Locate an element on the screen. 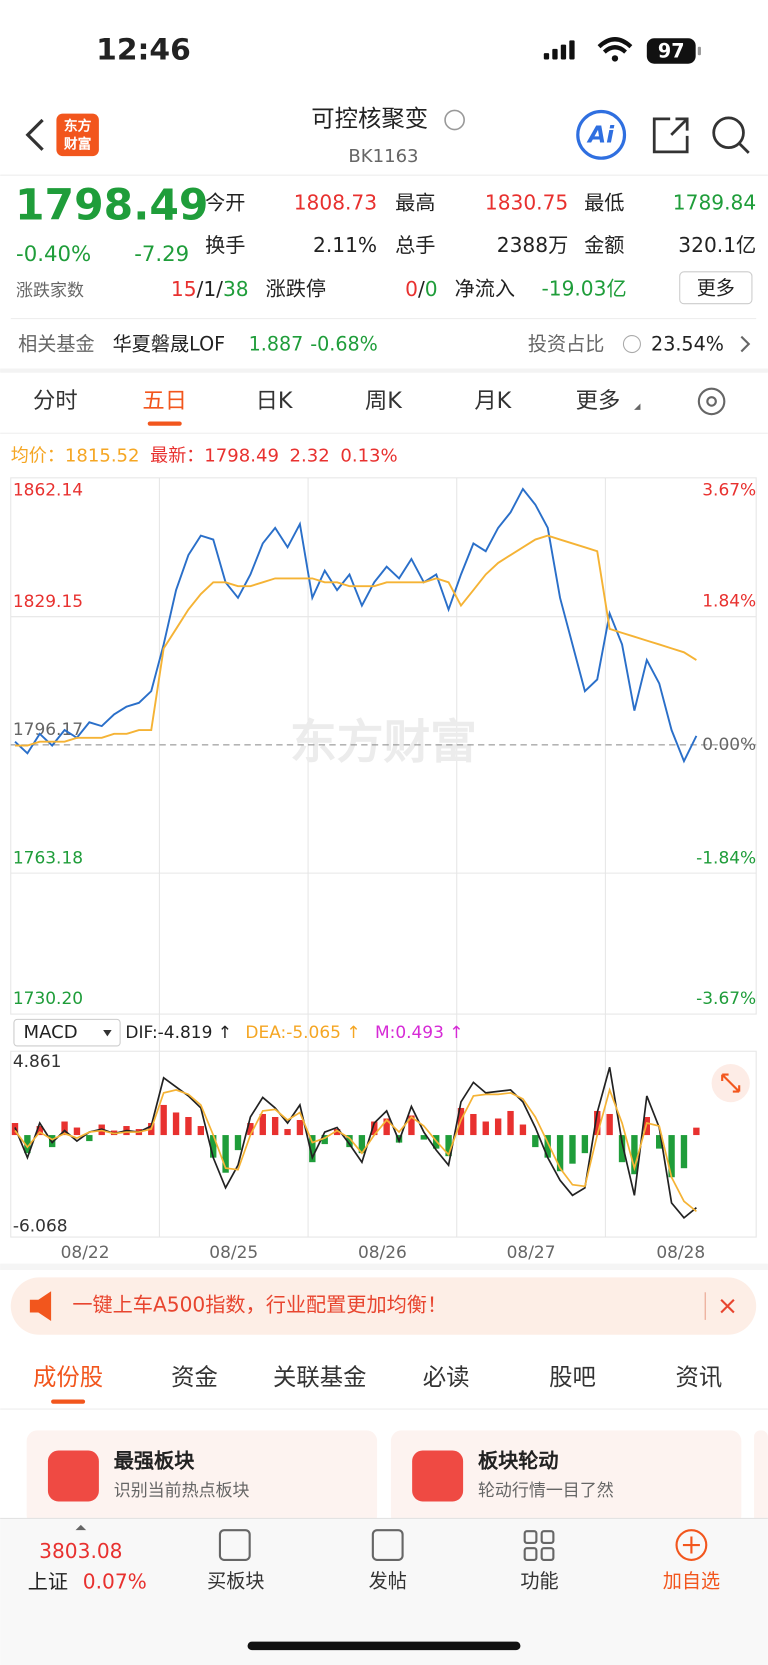 Image resolution: width=768 pixels, height=1665 pixels. fund-price: 1.887 is located at coordinates (276, 344).